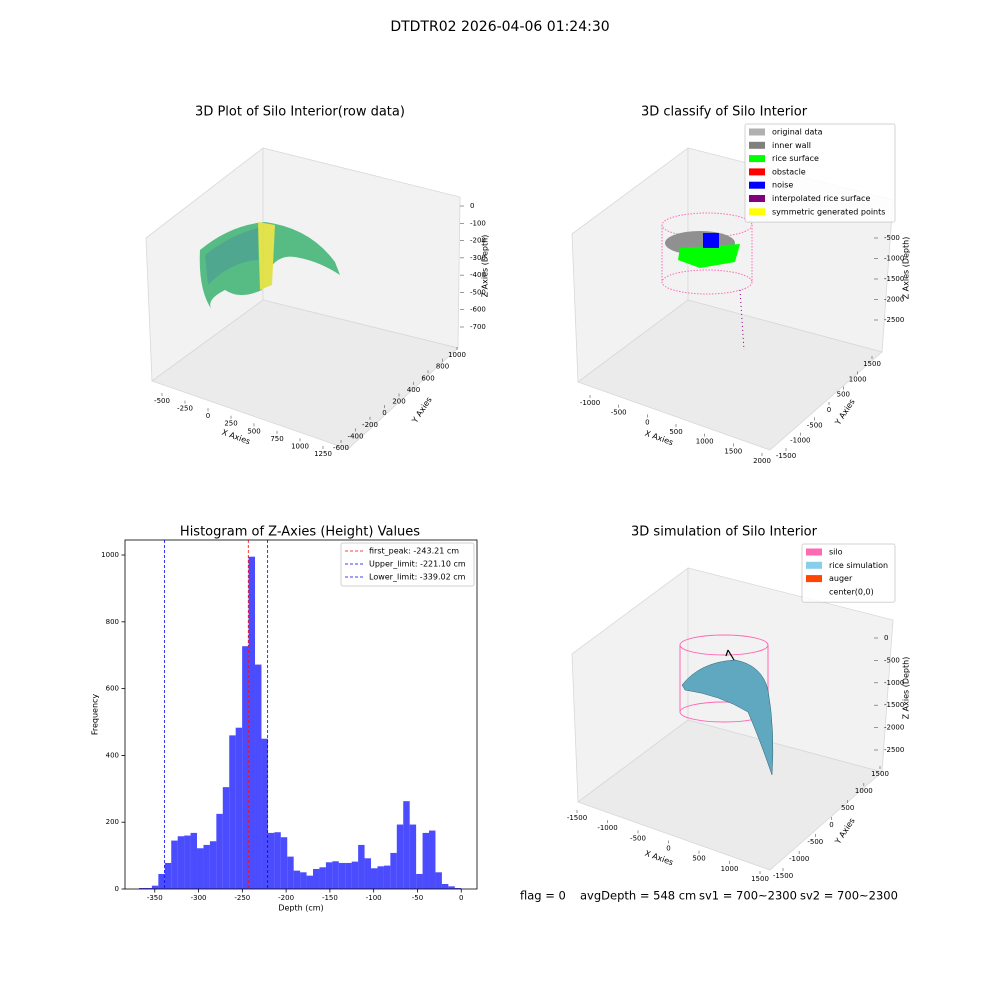  I want to click on legend-label: auger, so click(841, 578).